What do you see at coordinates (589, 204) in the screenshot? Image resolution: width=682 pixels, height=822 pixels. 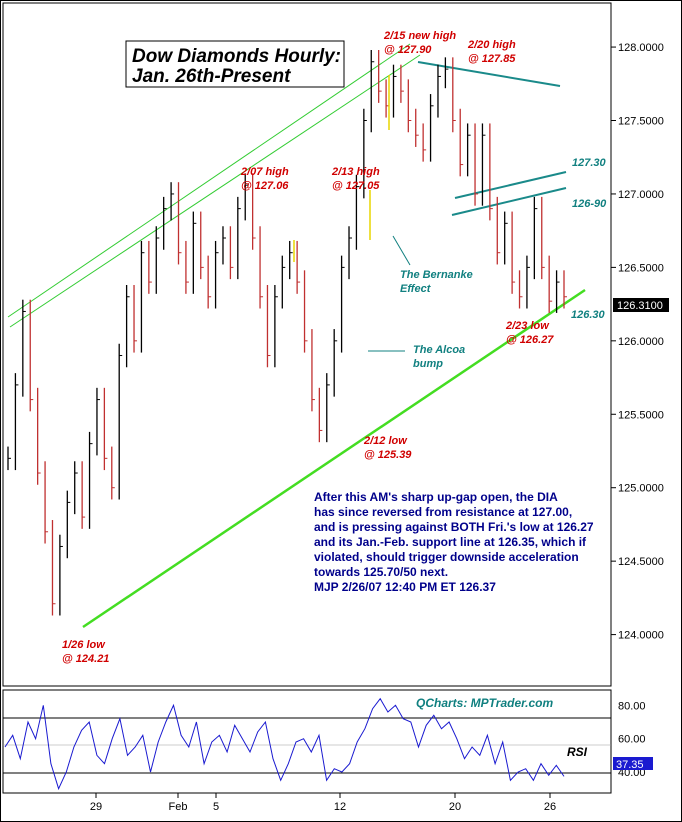 I see `level-label-12690: 126-90` at bounding box center [589, 204].